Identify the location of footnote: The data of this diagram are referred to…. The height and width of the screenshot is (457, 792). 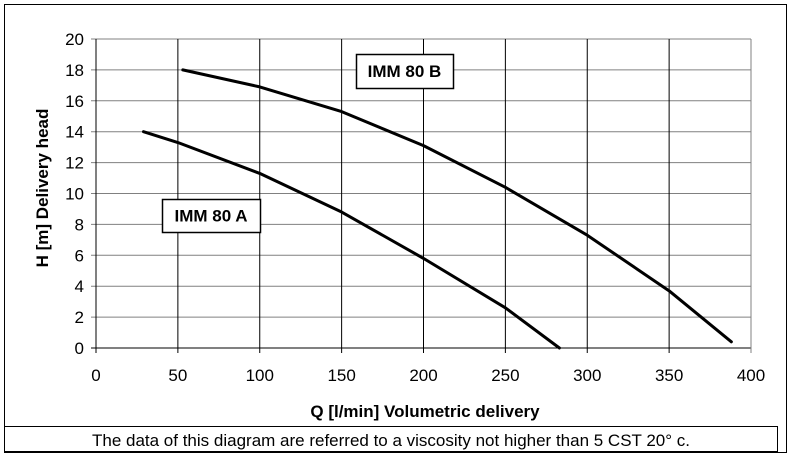
(391, 440).